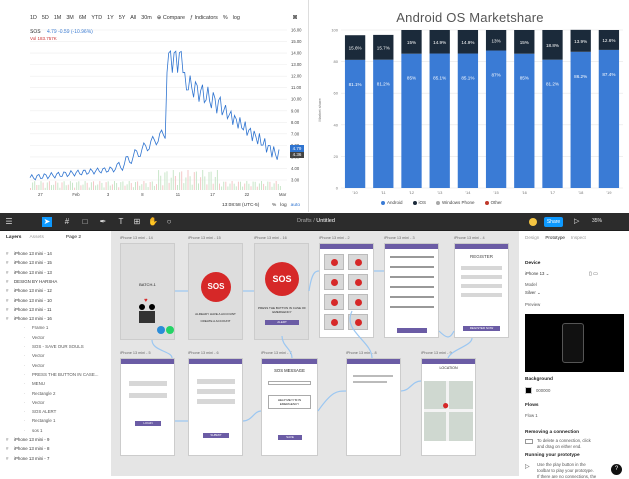 The height and width of the screenshot is (479, 629). I want to click on range-ytd: YTD, so click(97, 18).